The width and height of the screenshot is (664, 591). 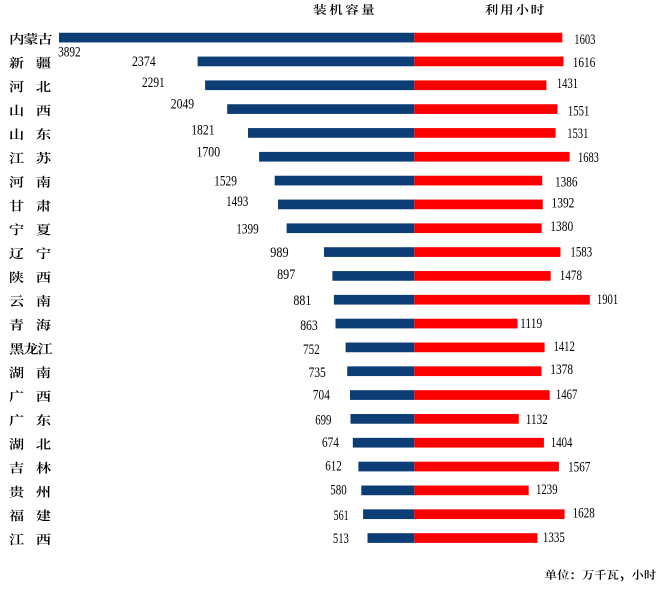 I want to click on svg-text: 1567, so click(x=579, y=468).